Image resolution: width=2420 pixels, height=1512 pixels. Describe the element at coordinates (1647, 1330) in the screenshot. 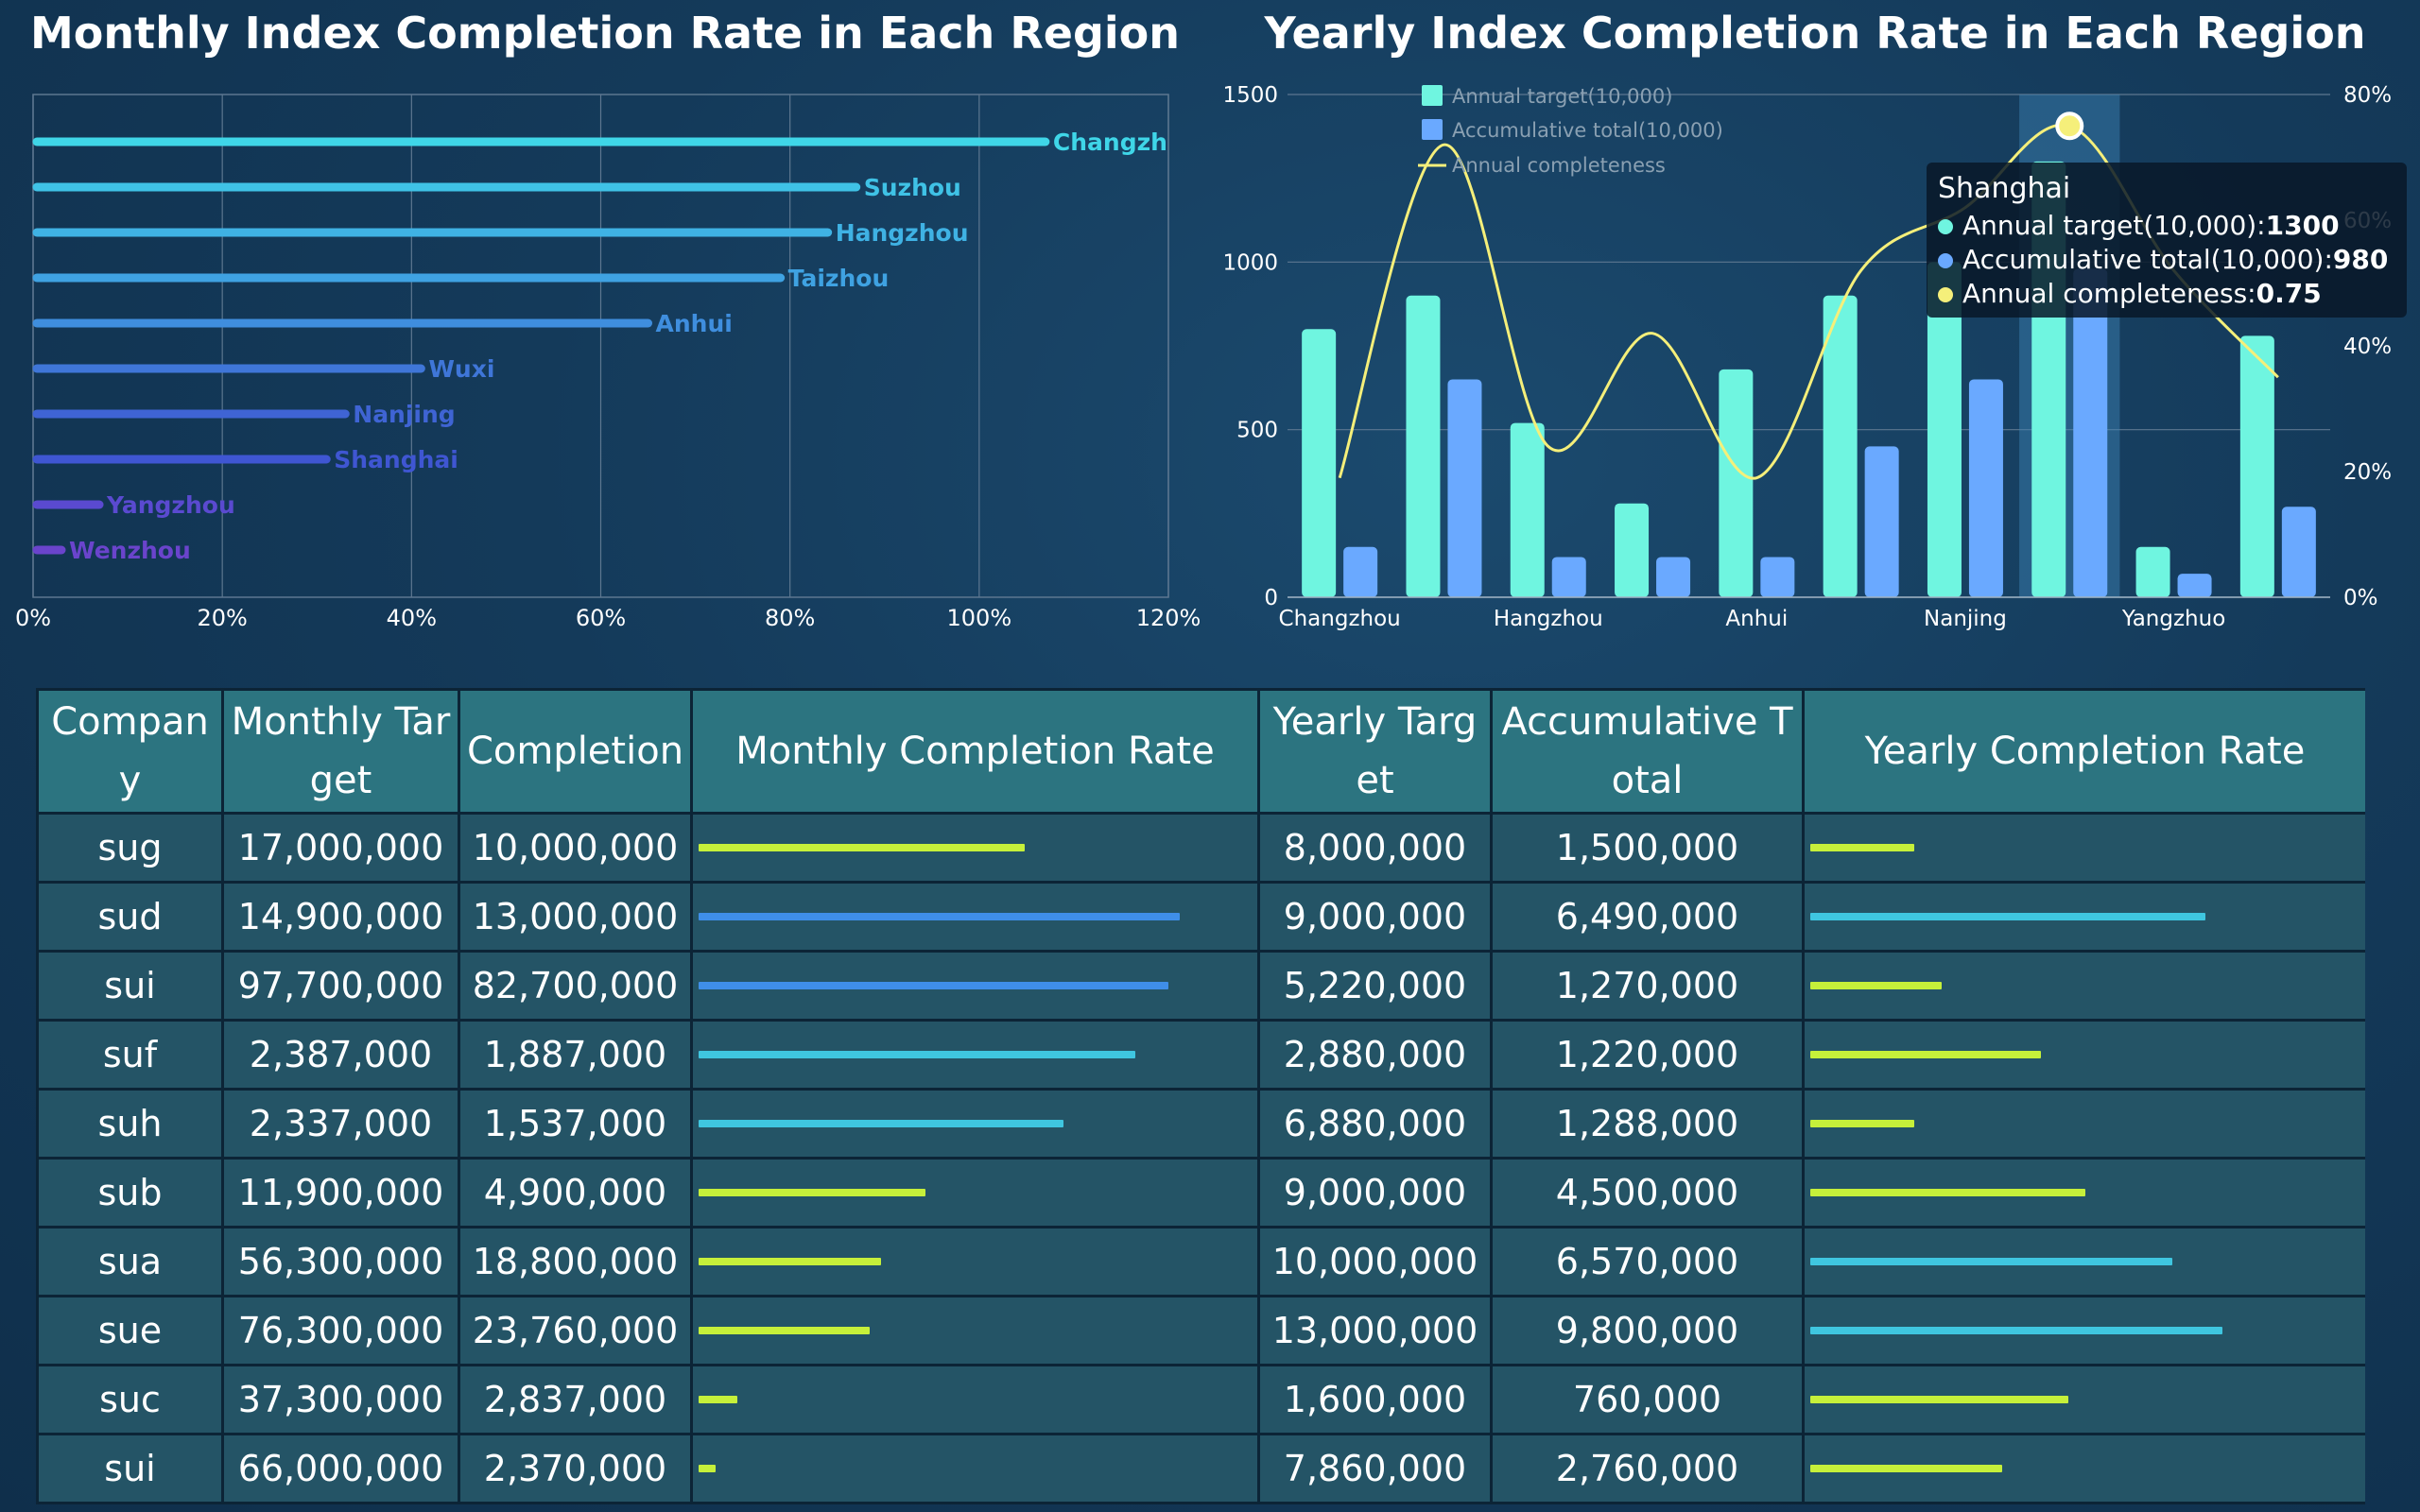

I see `cell-accumulative-total: 9,800,000` at that location.